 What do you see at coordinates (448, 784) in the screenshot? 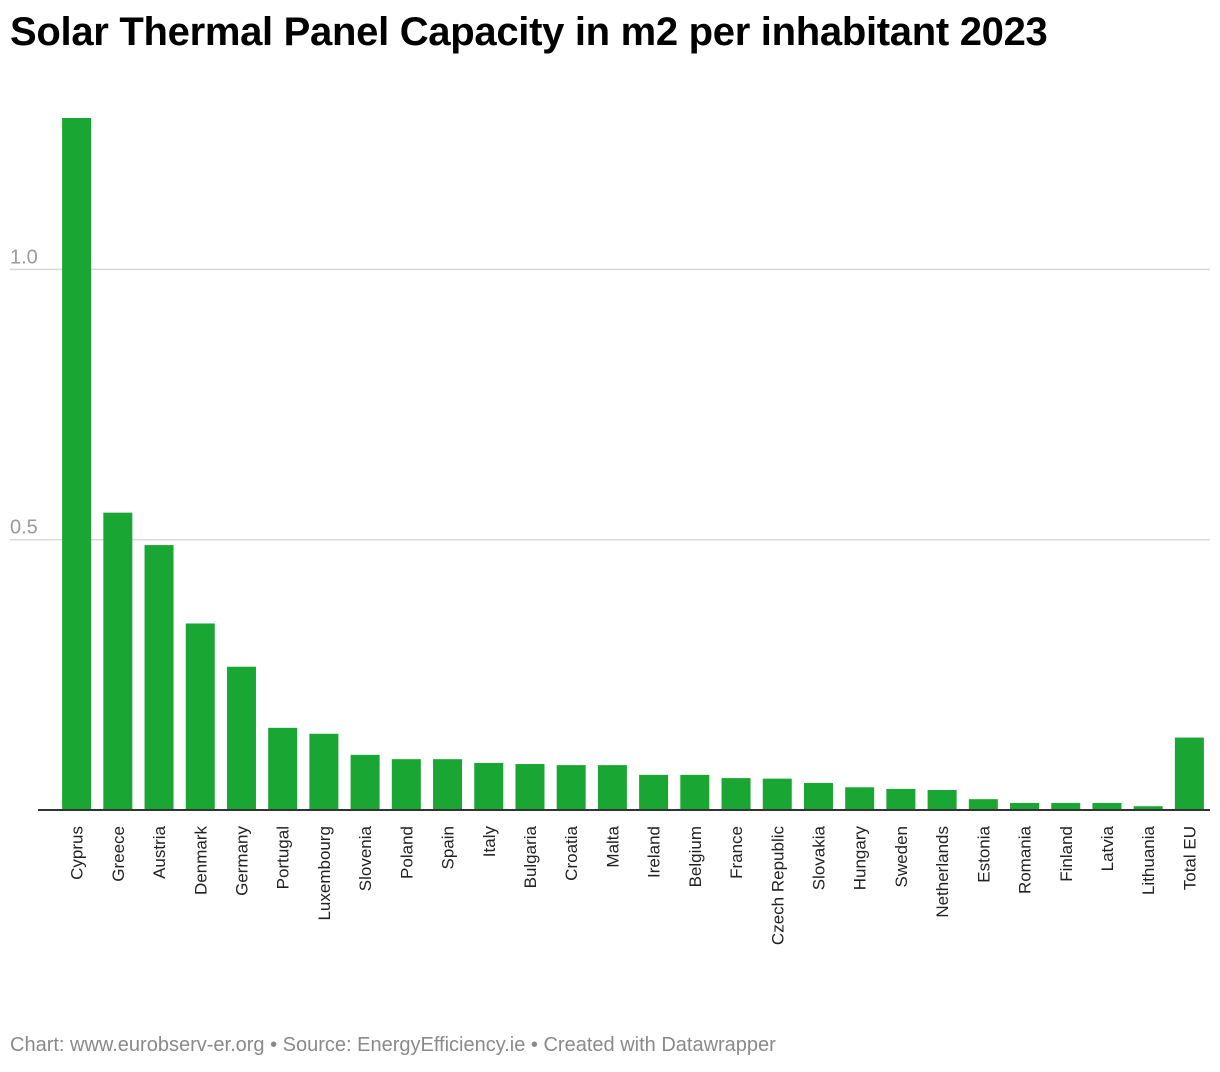
I see `bar-spain` at bounding box center [448, 784].